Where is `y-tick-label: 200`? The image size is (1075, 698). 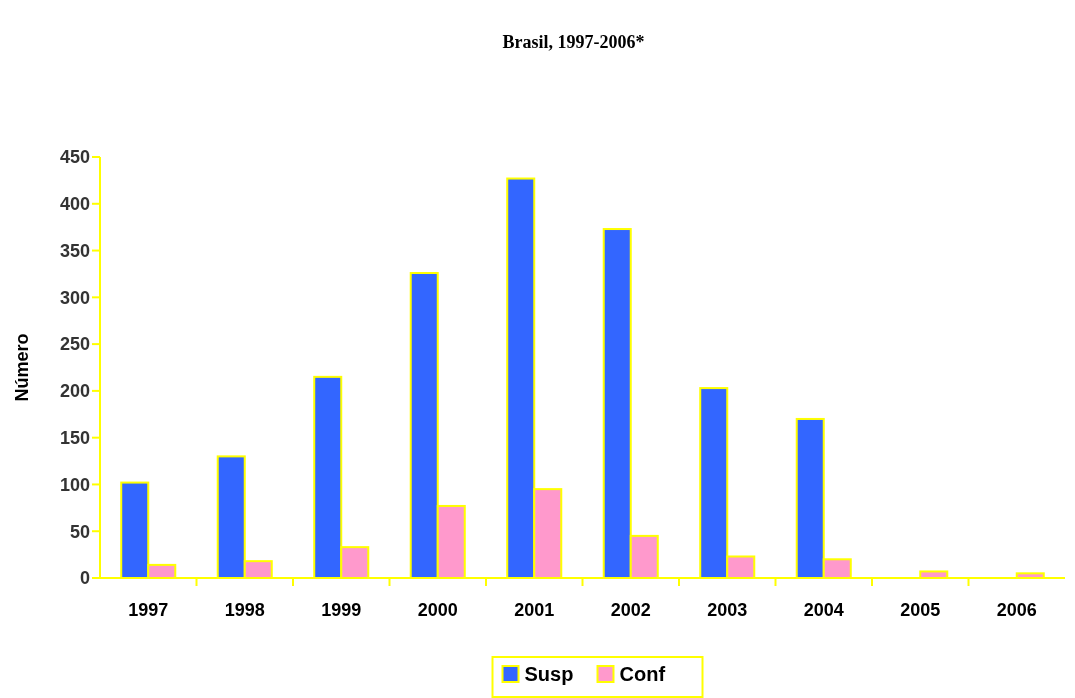
y-tick-label: 200 is located at coordinates (74, 391).